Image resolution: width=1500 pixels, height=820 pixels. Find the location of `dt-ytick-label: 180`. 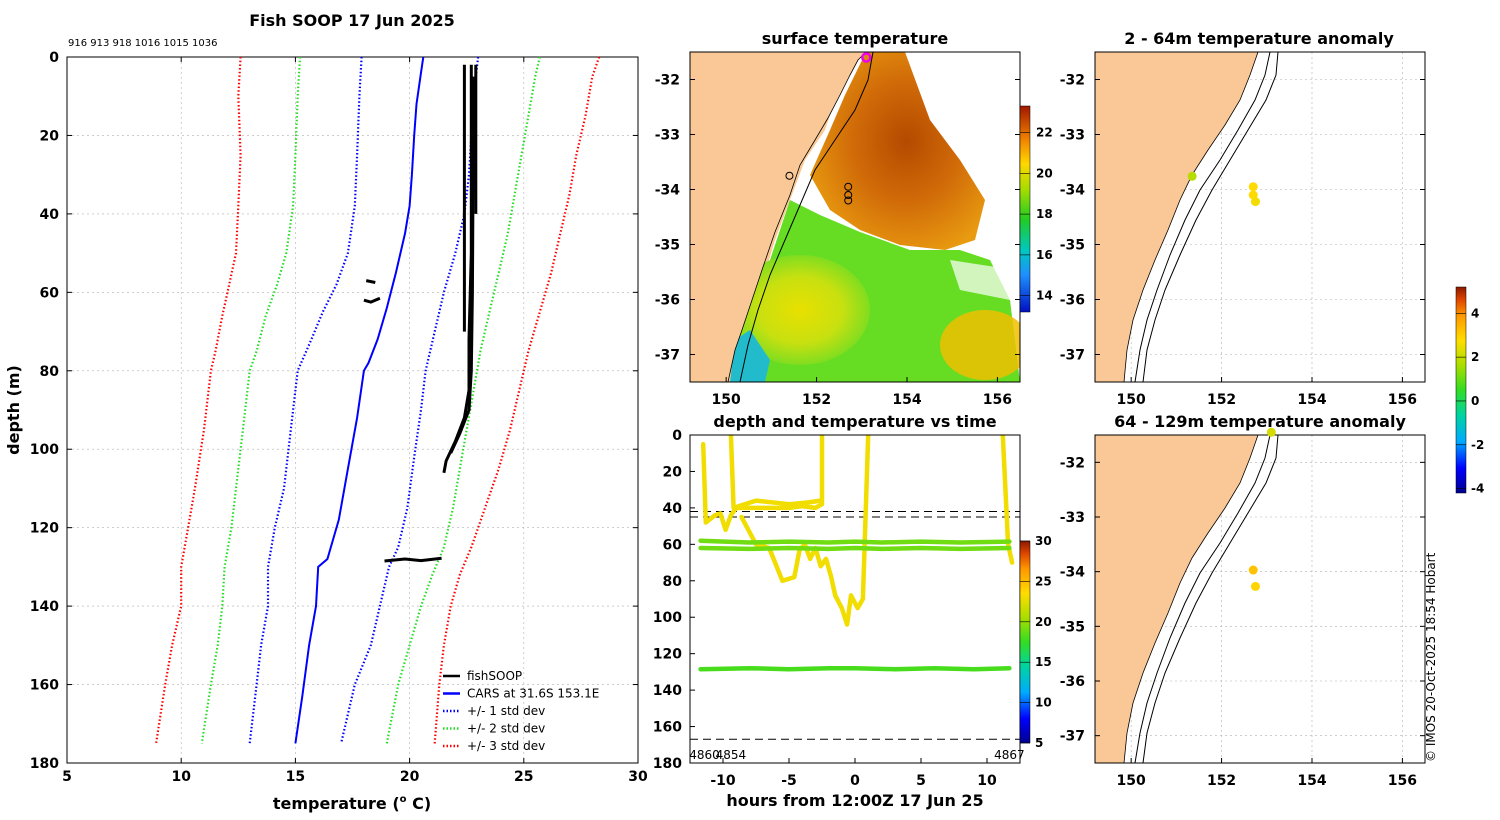

dt-ytick-label: 180 is located at coordinates (667, 764).